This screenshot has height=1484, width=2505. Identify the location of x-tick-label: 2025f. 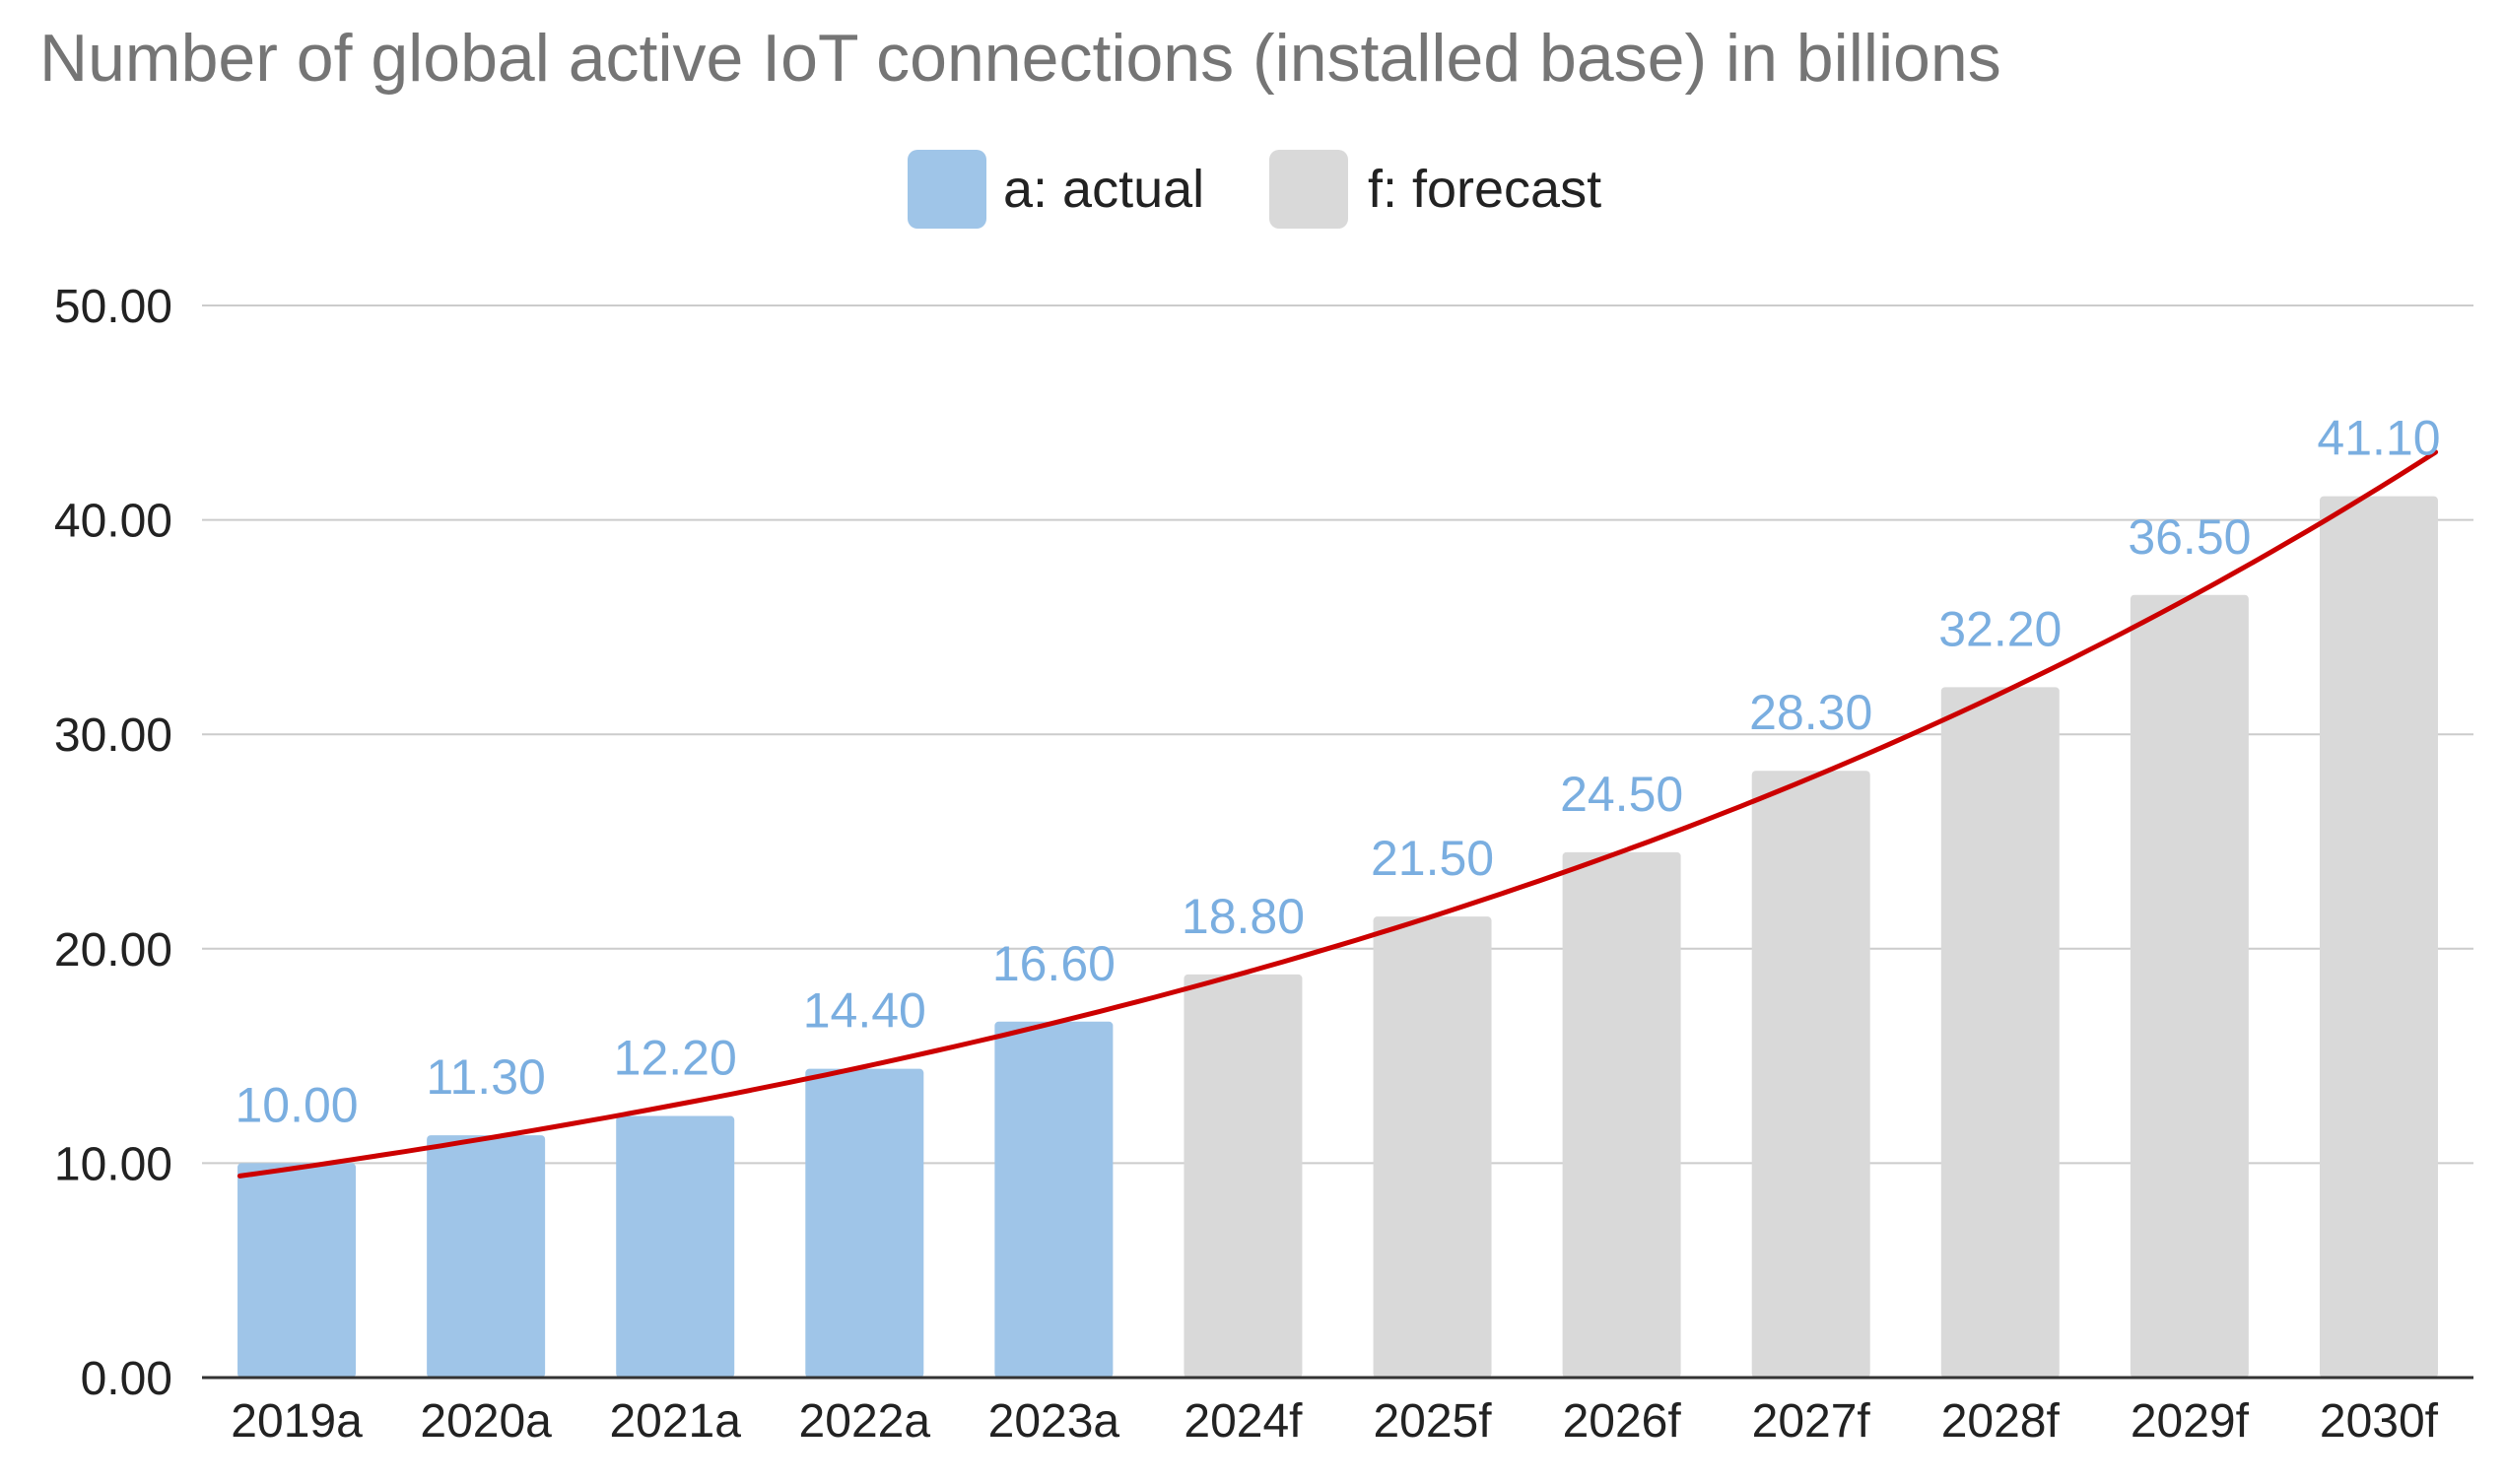
(1432, 1421).